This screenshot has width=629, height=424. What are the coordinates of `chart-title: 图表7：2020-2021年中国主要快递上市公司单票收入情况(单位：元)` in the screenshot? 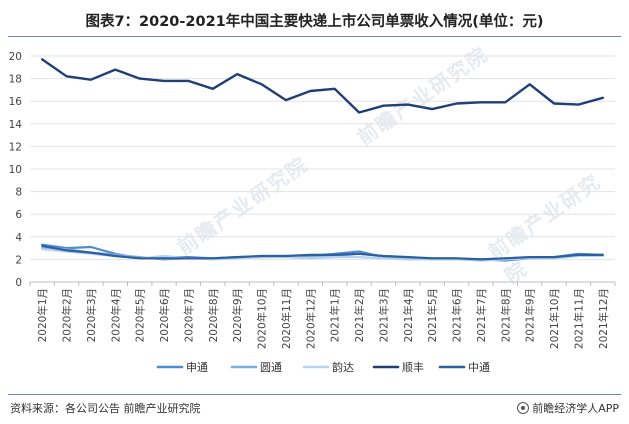 It's located at (314, 22).